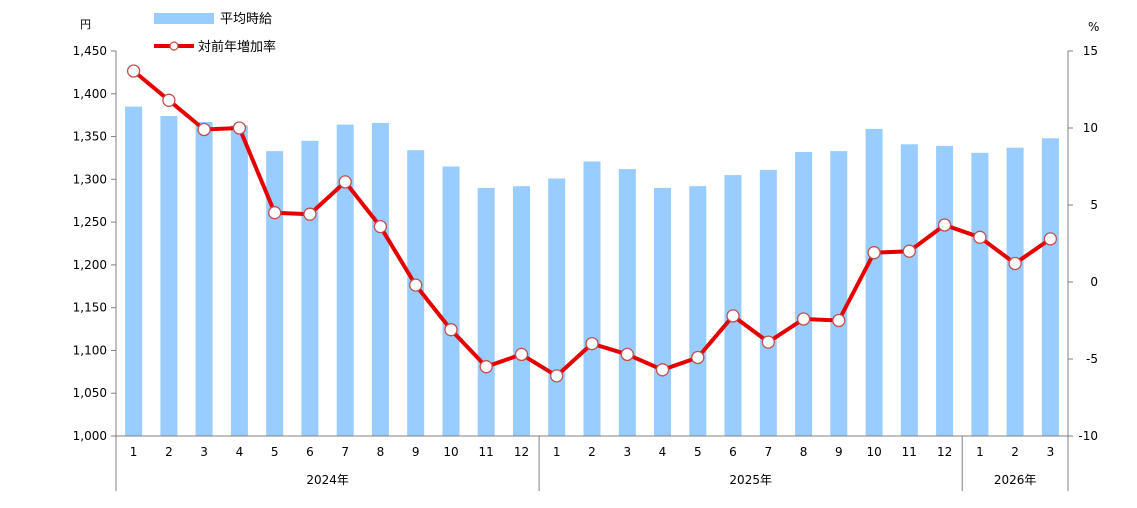 The width and height of the screenshot is (1137, 508). I want to click on left-tick-label: 1,200, so click(90, 265).